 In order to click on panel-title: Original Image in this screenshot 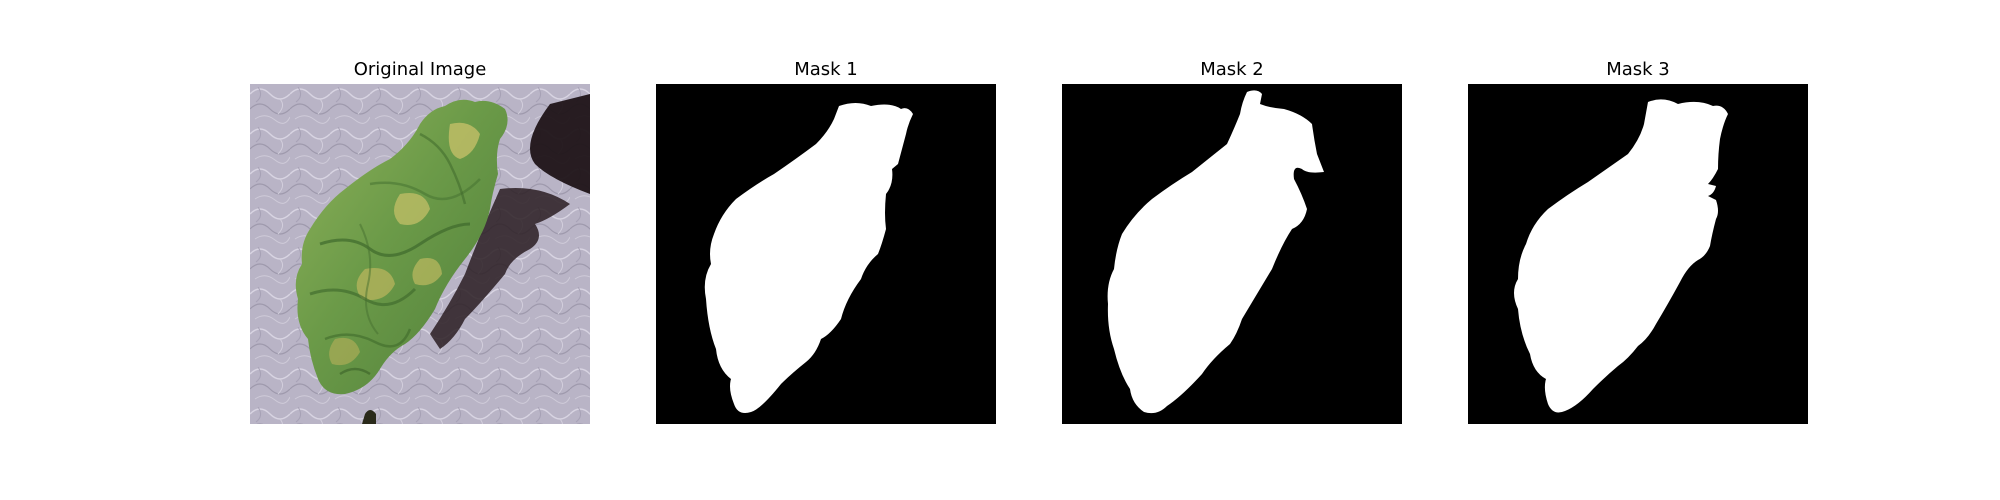, I will do `click(420, 69)`.